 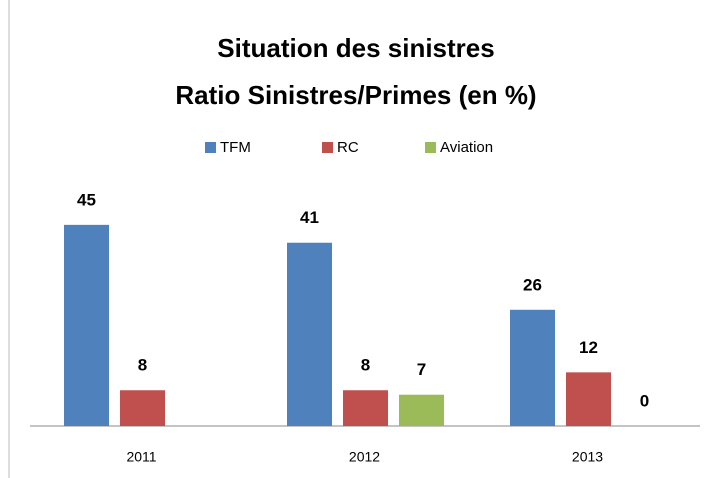 I want to click on value-label: 26, so click(x=532, y=284).